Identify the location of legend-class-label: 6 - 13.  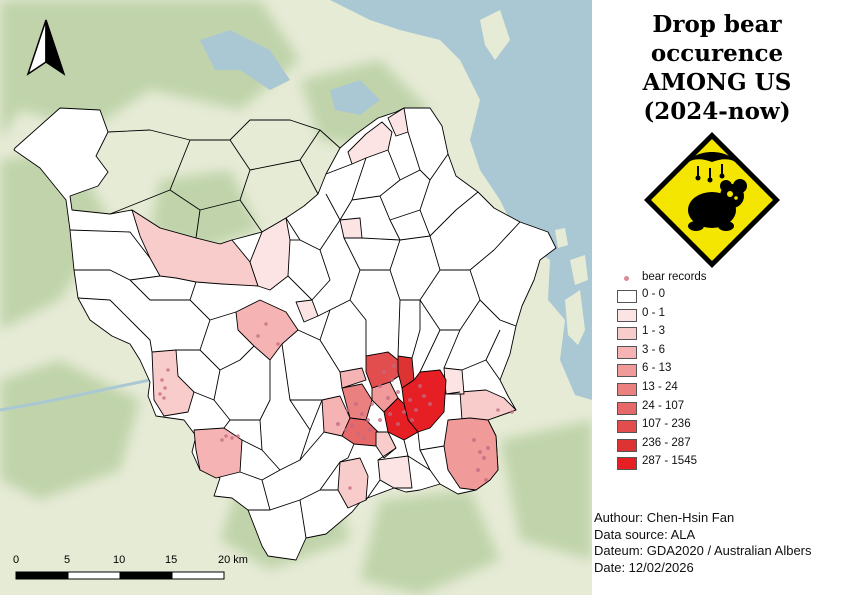
(657, 368).